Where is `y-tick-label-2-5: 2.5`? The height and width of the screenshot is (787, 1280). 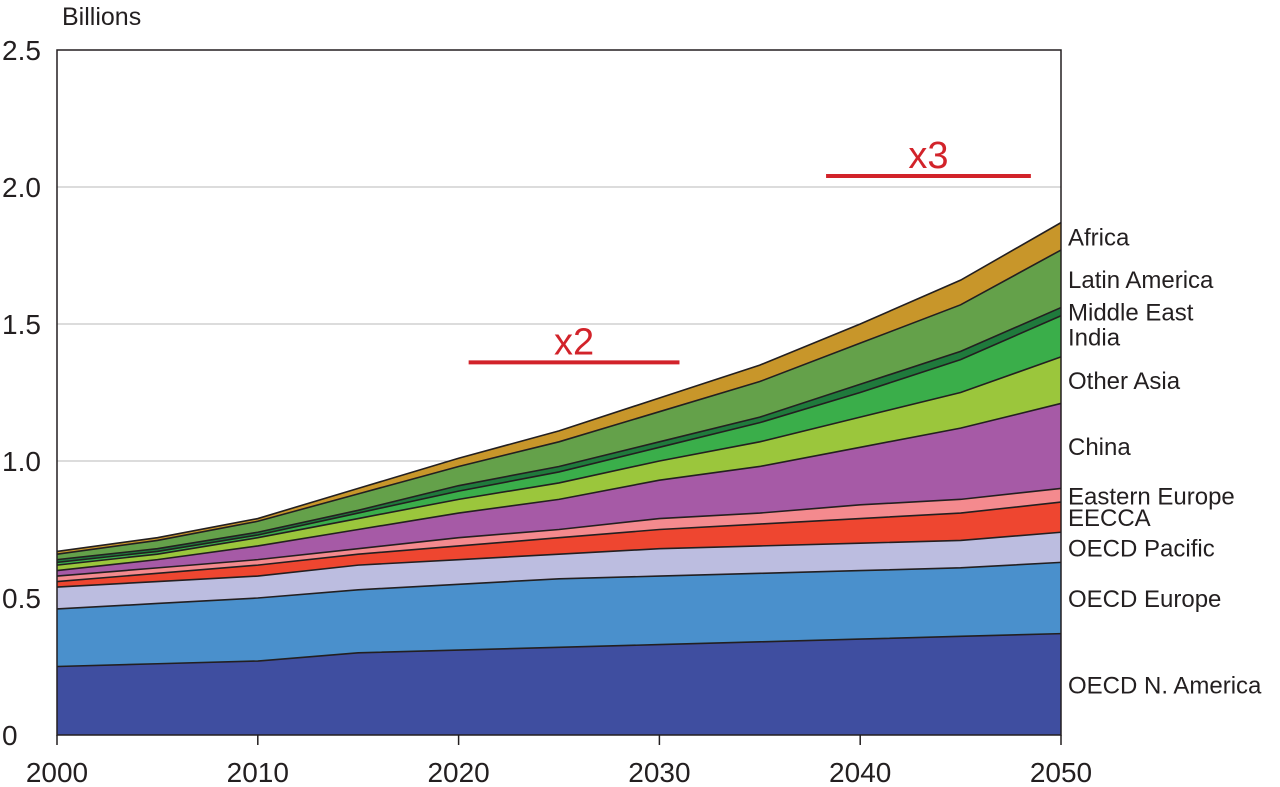 y-tick-label-2-5: 2.5 is located at coordinates (21, 50).